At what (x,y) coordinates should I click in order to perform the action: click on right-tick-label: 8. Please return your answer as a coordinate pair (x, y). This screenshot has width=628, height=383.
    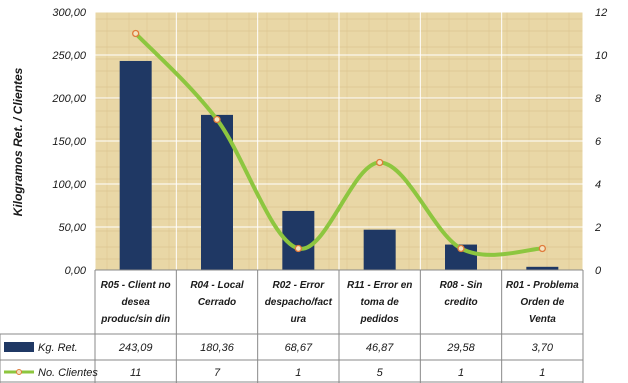
    Looking at the image, I should click on (598, 99).